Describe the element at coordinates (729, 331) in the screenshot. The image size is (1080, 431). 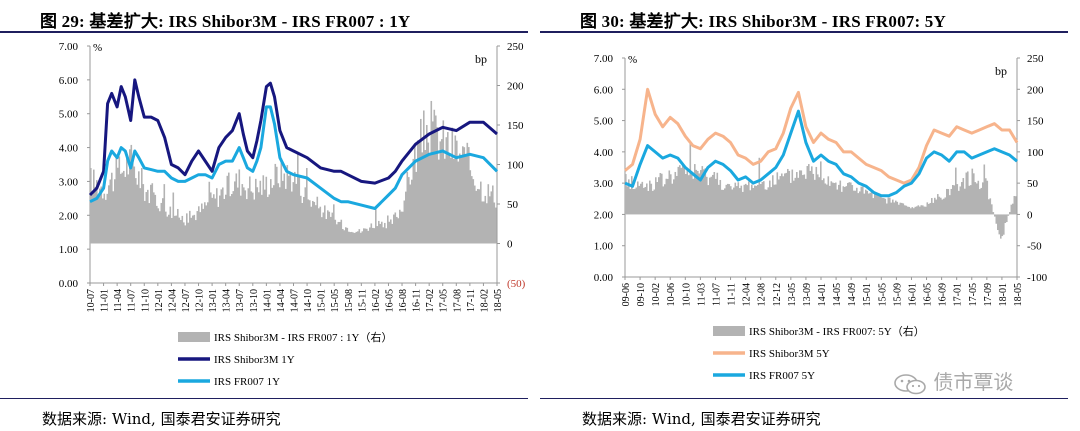
I see `legend-swatch-basis` at that location.